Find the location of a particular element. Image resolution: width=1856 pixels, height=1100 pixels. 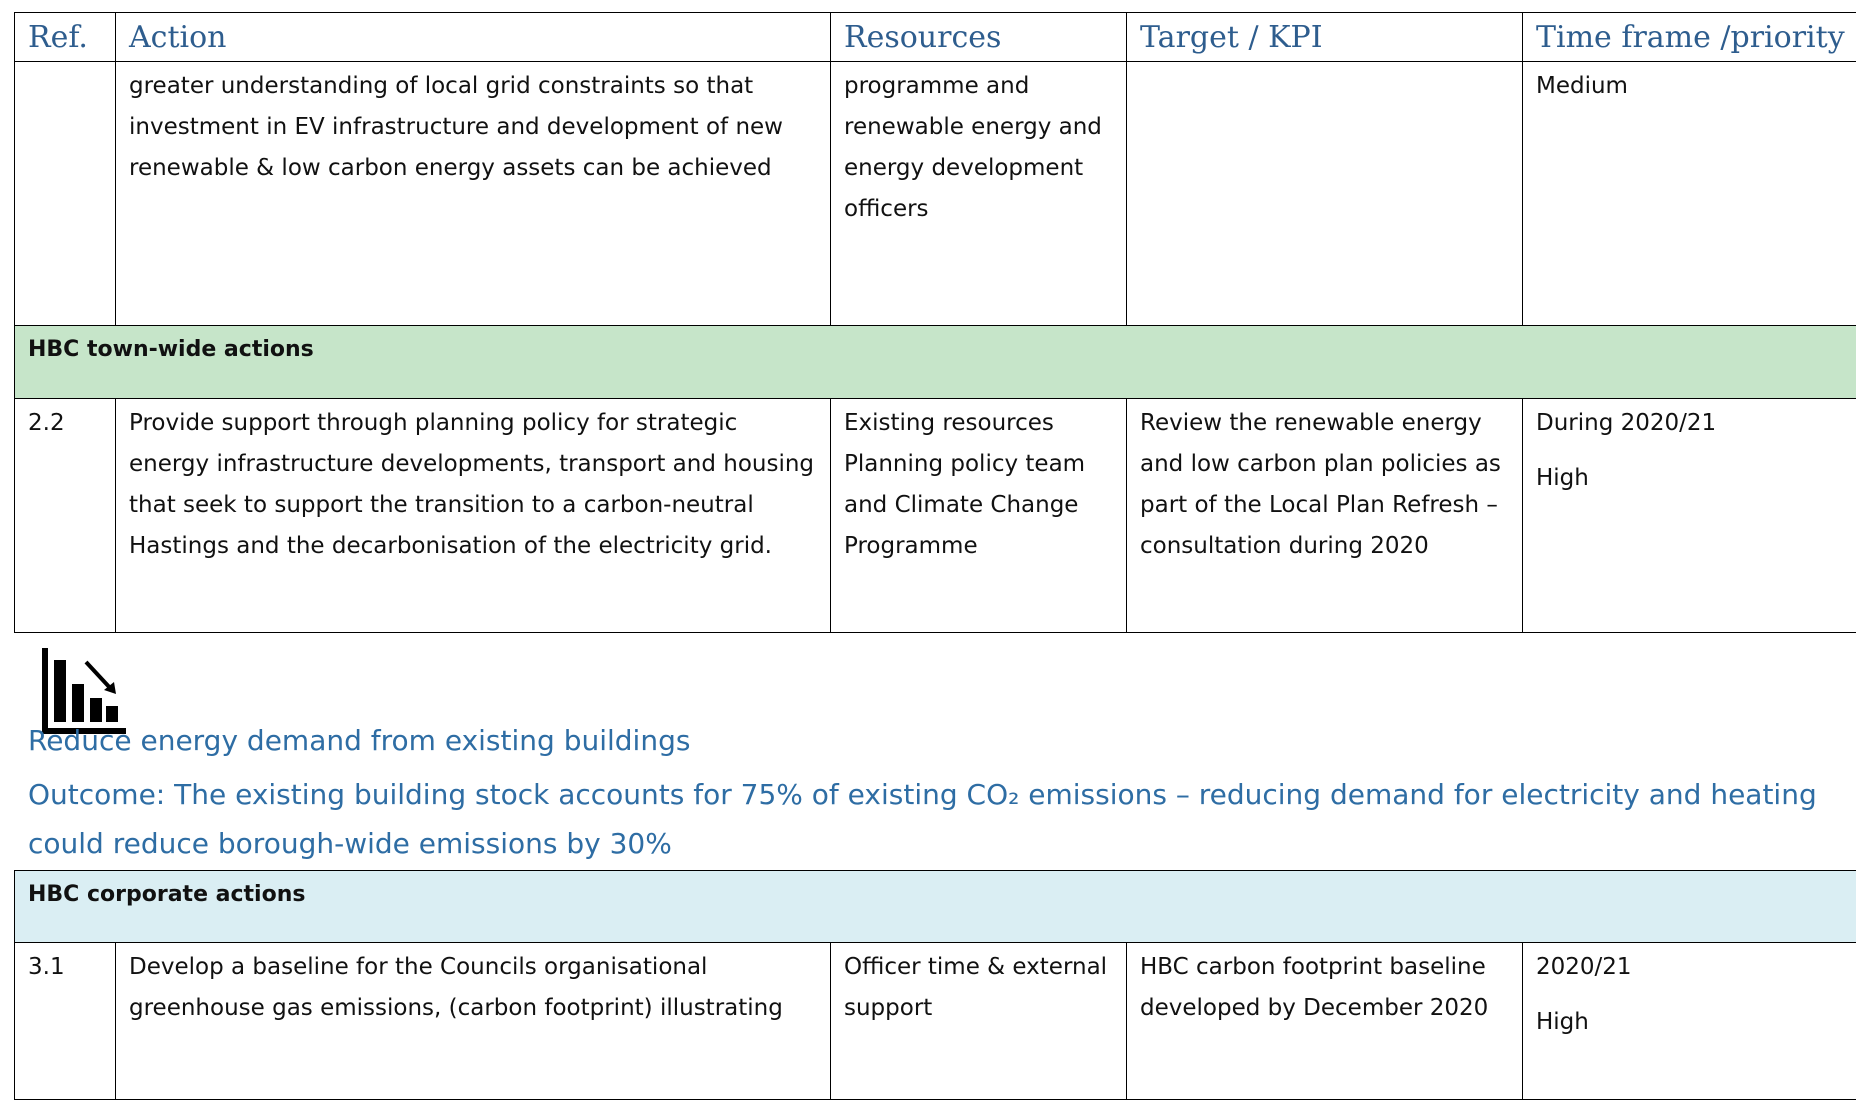

table-cell: 2.2 is located at coordinates (64, 516).